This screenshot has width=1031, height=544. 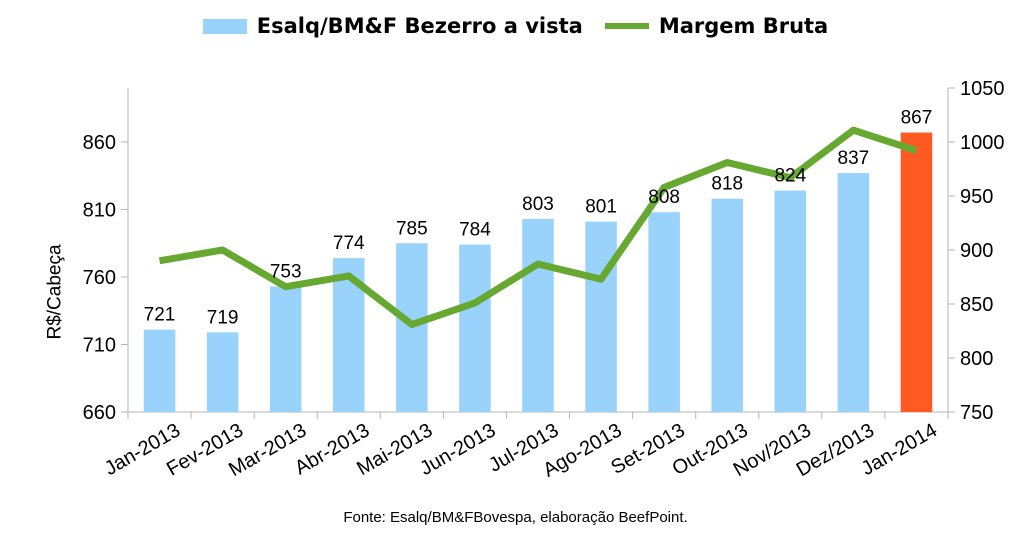 What do you see at coordinates (790, 176) in the screenshot?
I see `bar-data-label: 824` at bounding box center [790, 176].